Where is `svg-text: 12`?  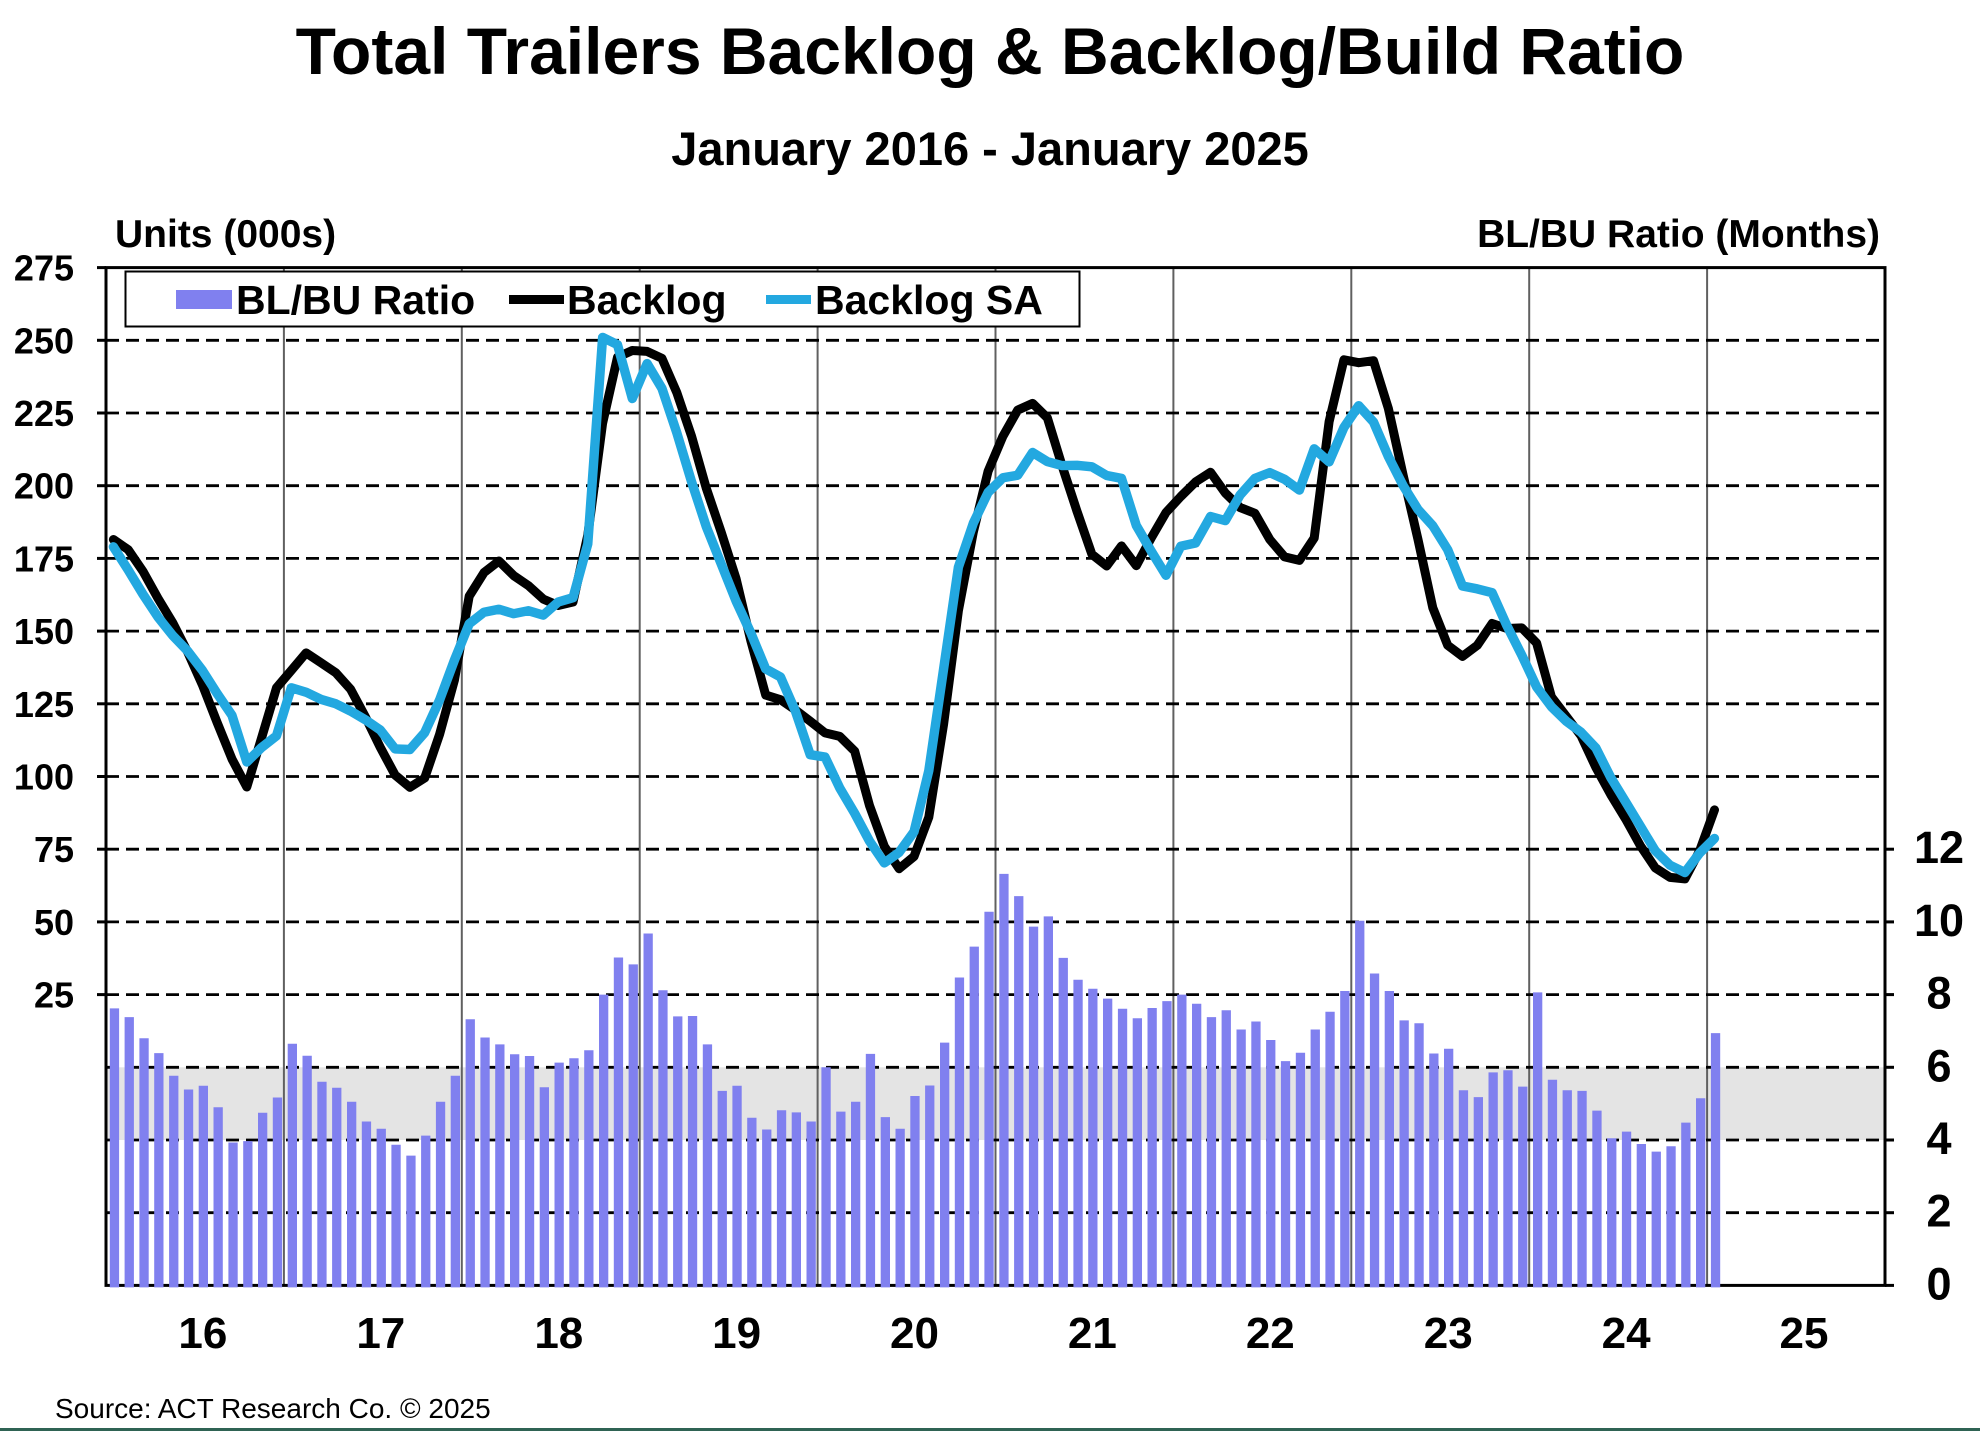 svg-text: 12 is located at coordinates (1939, 847).